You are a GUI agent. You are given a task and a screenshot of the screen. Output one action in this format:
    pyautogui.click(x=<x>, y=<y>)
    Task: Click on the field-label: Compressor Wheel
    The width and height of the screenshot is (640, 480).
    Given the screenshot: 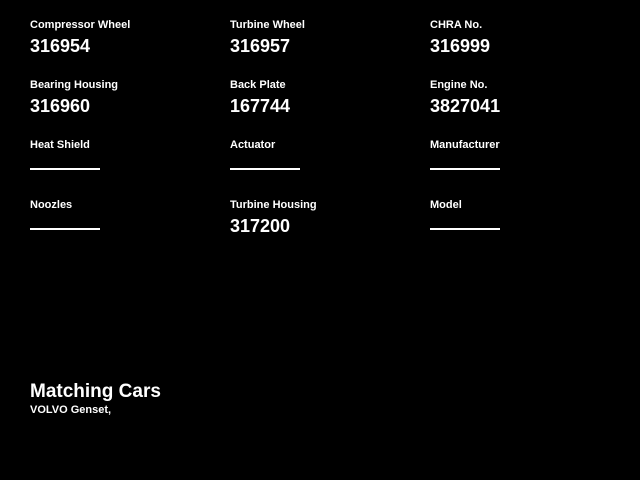 What is the action you would take?
    pyautogui.click(x=80, y=25)
    